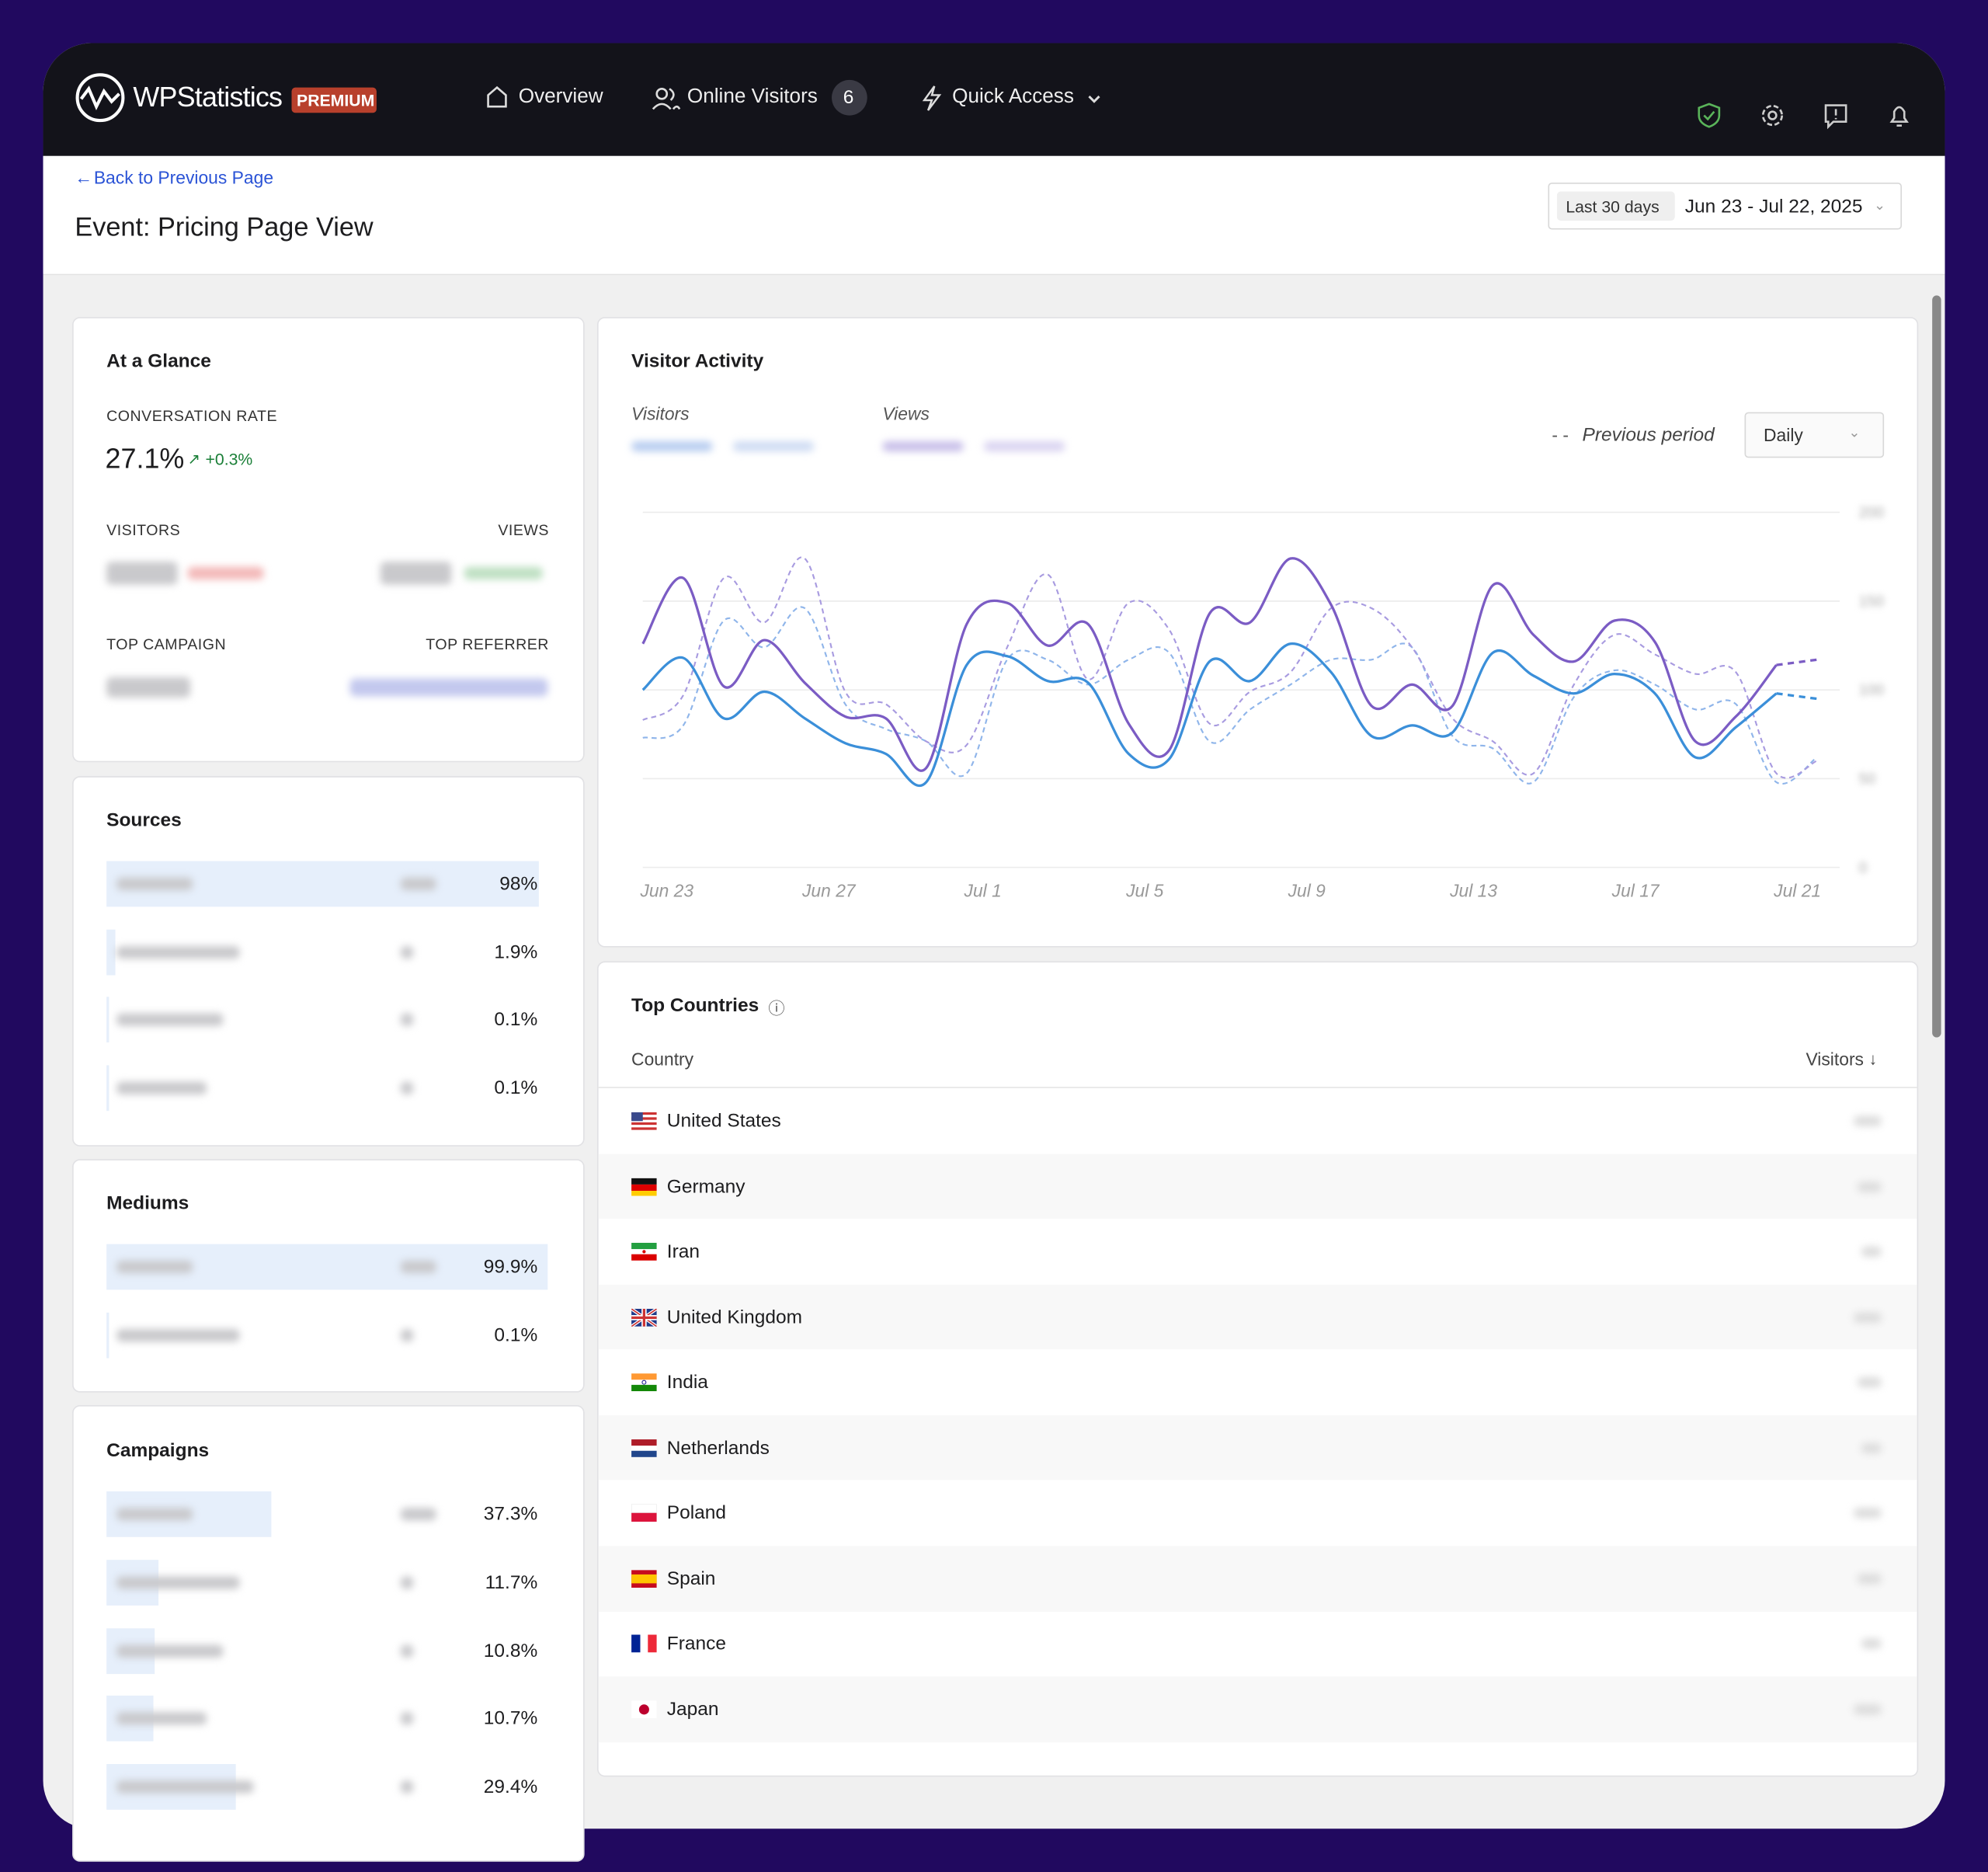 This screenshot has width=1988, height=1872. What do you see at coordinates (1815, 435) in the screenshot?
I see `interval-select` at bounding box center [1815, 435].